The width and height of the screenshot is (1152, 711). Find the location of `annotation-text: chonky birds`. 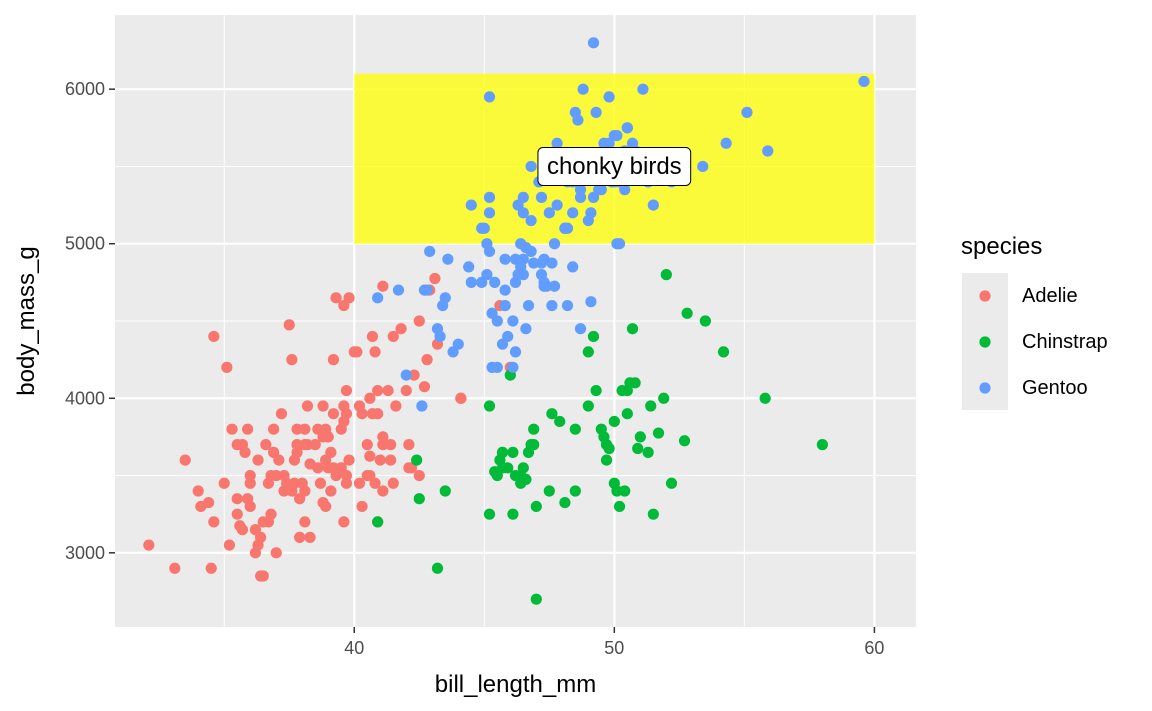

annotation-text: chonky birds is located at coordinates (614, 166).